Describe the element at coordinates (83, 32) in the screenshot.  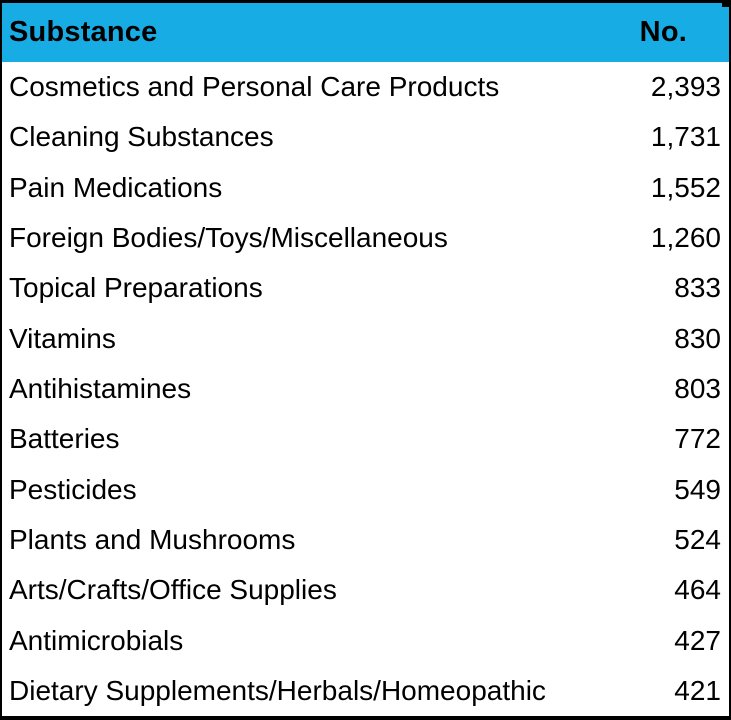
I see `header-substance: Substance` at that location.